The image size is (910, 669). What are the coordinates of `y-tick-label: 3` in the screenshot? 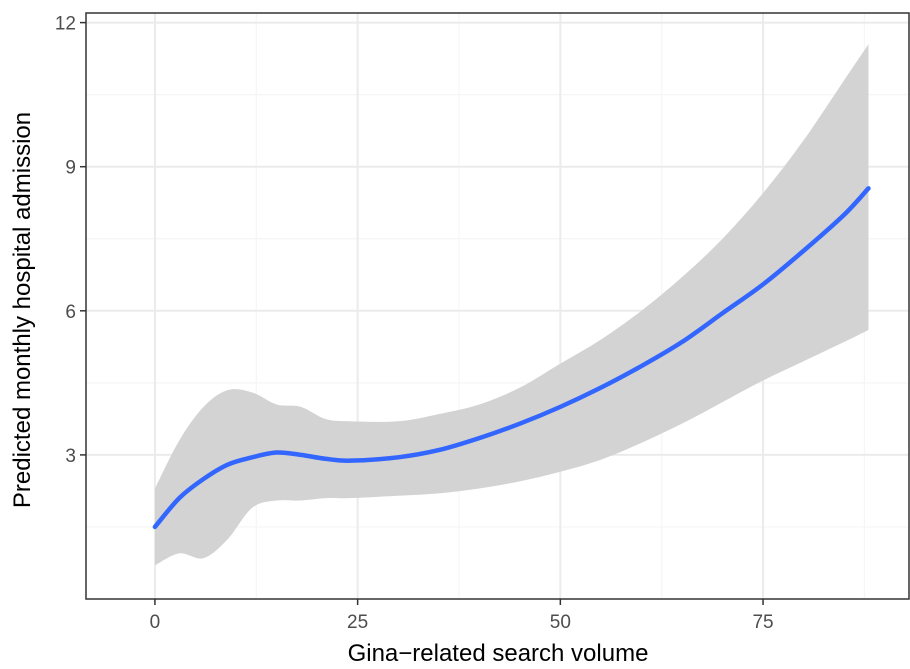 It's located at (70, 456).